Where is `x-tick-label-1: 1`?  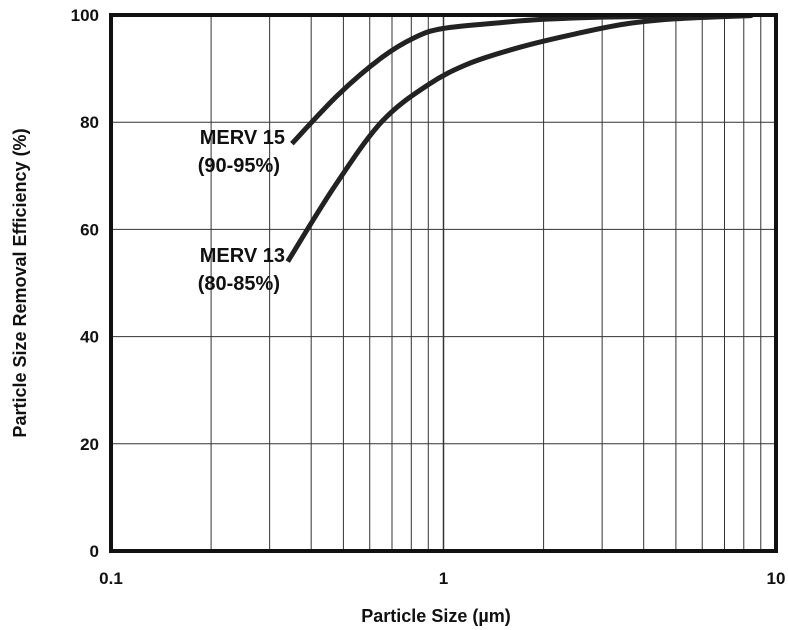 x-tick-label-1: 1 is located at coordinates (443, 578).